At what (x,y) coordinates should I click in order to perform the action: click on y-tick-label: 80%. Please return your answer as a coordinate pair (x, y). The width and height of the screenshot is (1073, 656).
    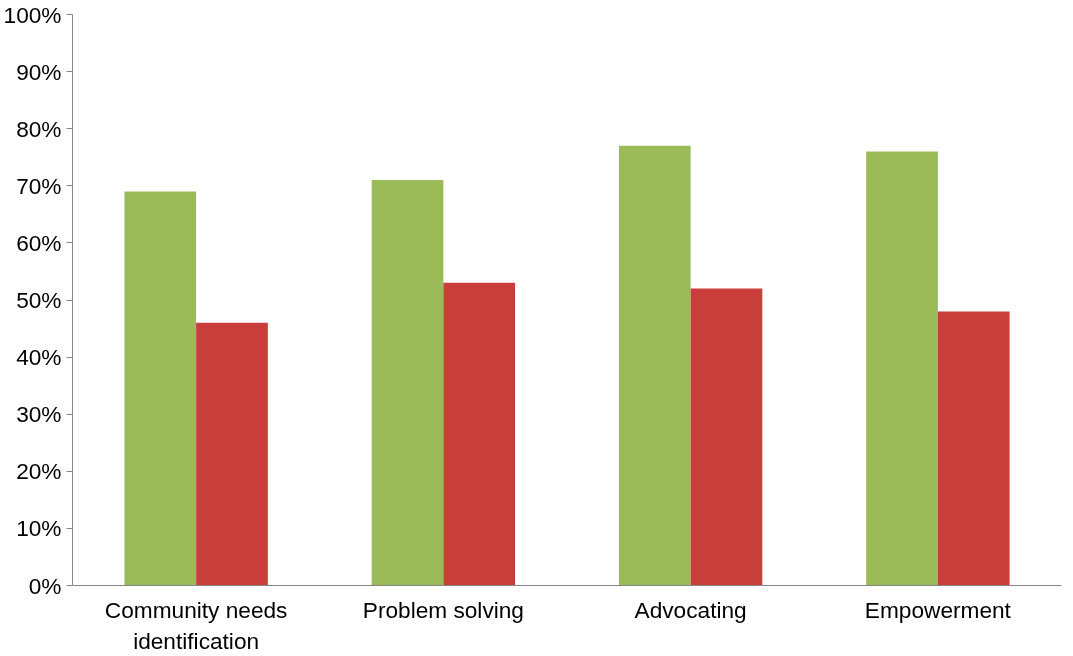
    Looking at the image, I should click on (39, 128).